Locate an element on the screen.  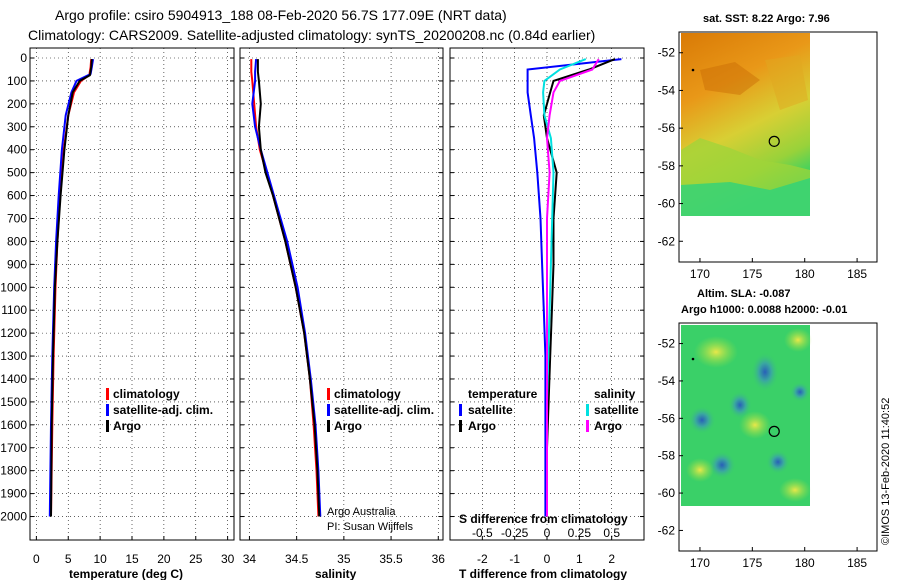
map-ytick-label: -54 is located at coordinates (667, 90).